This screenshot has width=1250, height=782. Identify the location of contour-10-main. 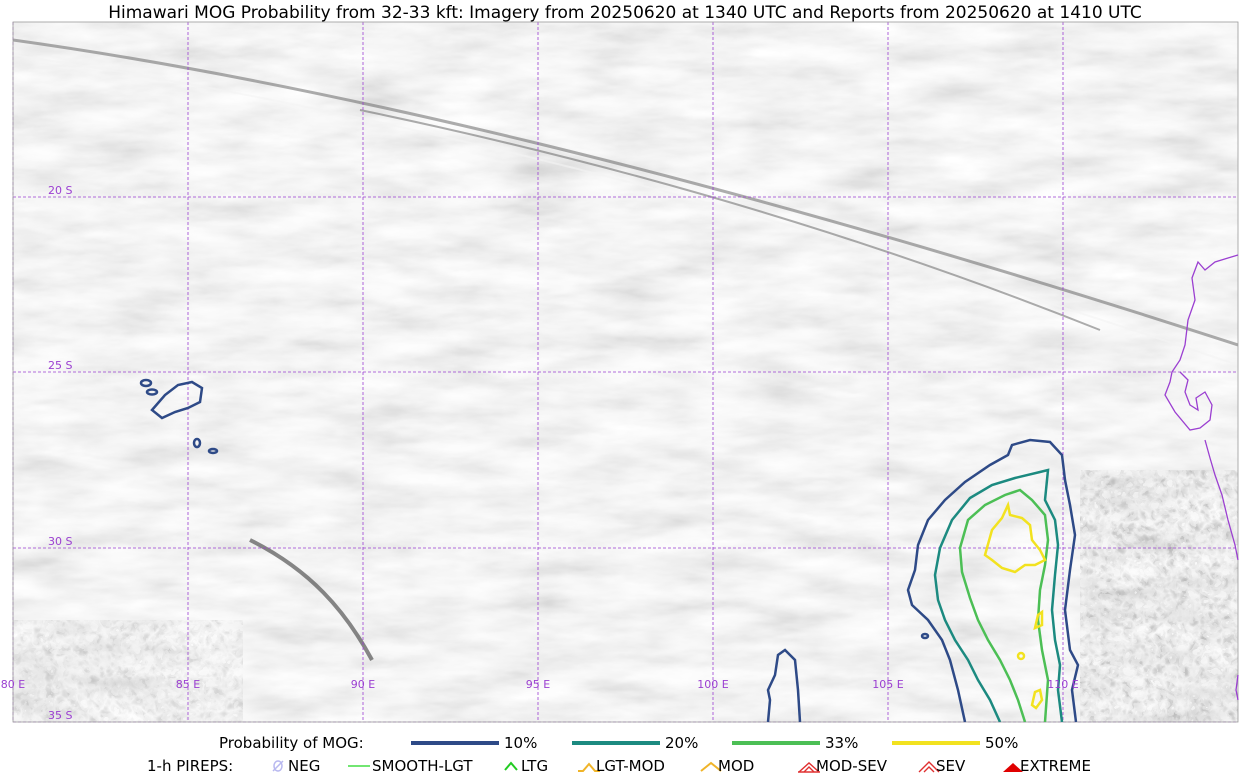
(993, 580).